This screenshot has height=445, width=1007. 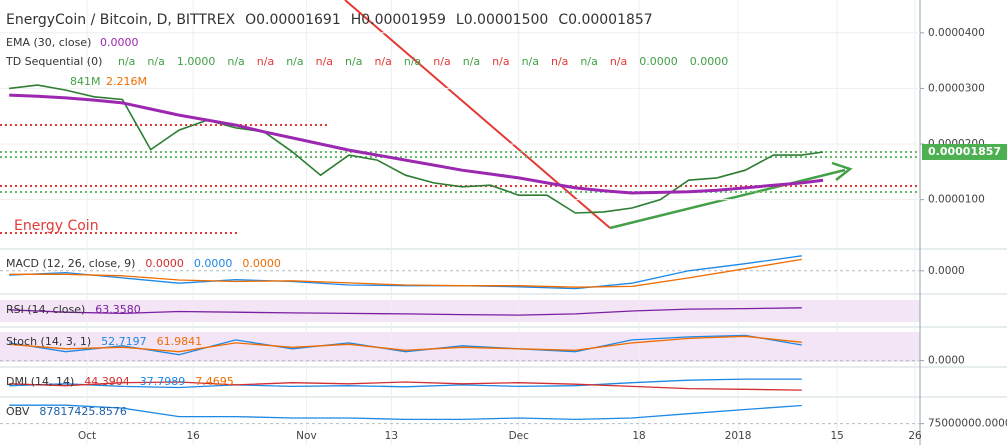 What do you see at coordinates (519, 436) in the screenshot?
I see `x-tick-label: Dec` at bounding box center [519, 436].